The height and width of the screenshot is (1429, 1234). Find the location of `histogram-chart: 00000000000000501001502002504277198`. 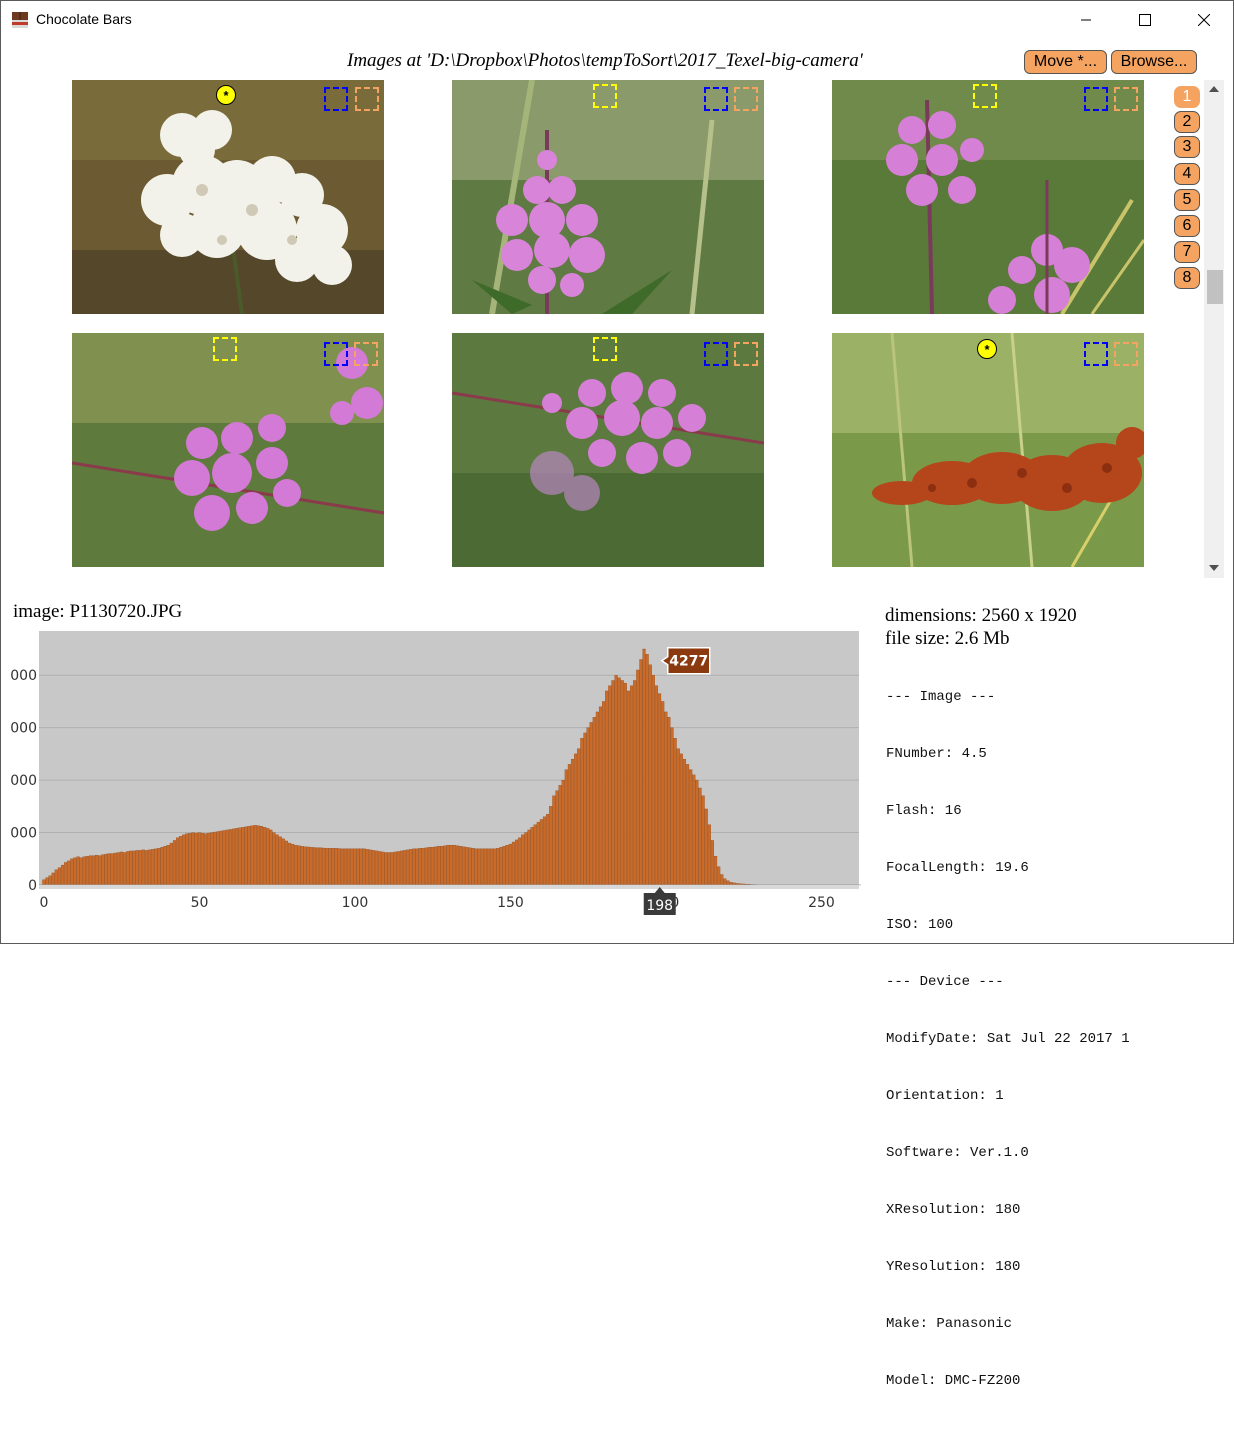

histogram-chart: 00000000000000501001502002504277198 is located at coordinates (436, 774).